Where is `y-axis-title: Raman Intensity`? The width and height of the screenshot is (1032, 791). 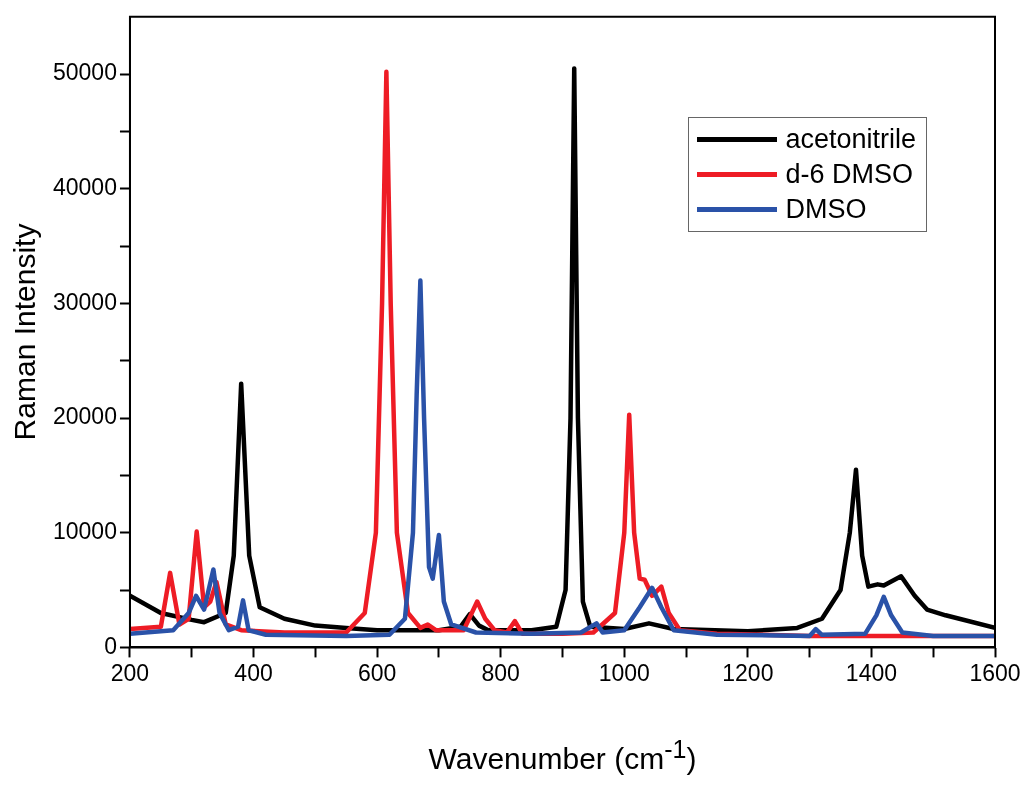 y-axis-title: Raman Intensity is located at coordinates (25, 332).